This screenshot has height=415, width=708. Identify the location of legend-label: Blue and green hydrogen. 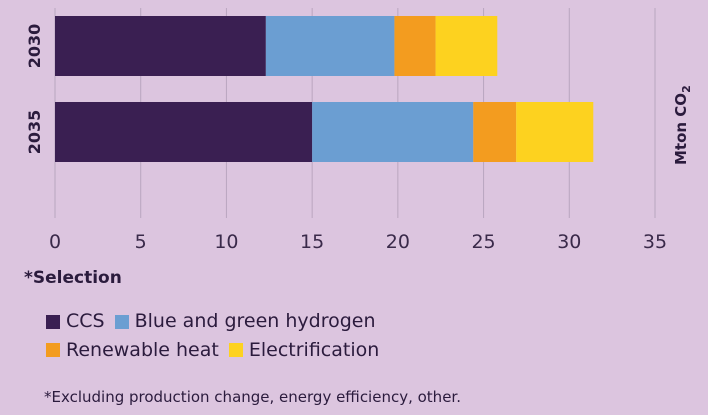
(255, 321).